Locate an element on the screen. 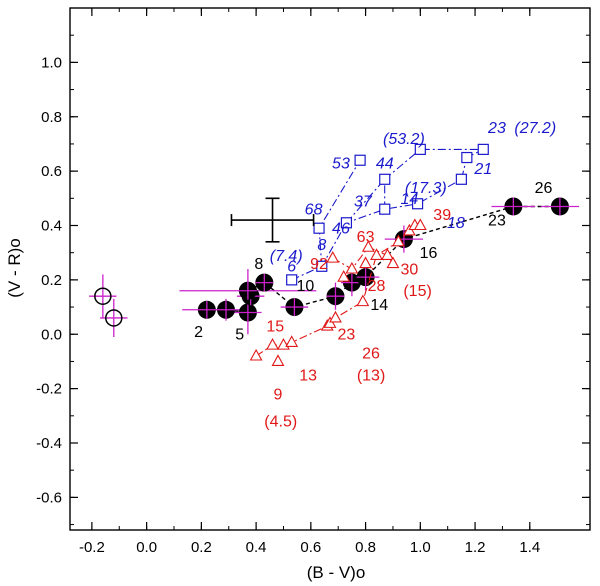  series-red-triangles is located at coordinates (338, 292).